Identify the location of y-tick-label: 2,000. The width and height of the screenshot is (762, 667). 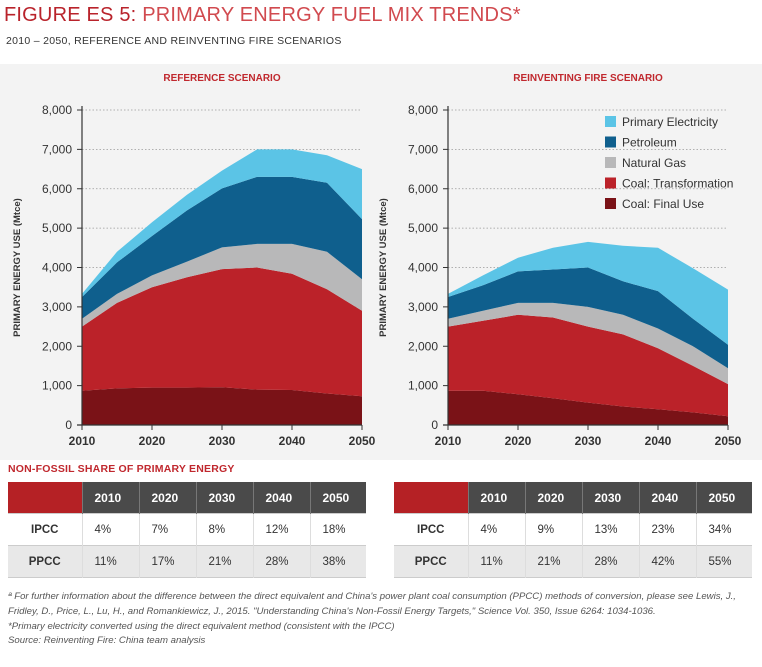
(57, 346).